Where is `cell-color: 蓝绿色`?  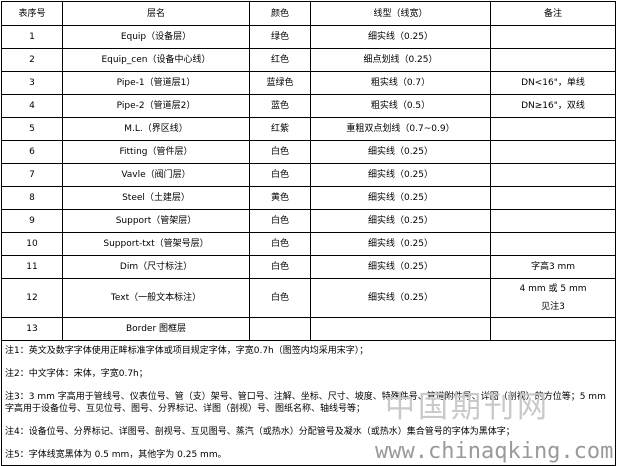 cell-color: 蓝绿色 is located at coordinates (280, 83).